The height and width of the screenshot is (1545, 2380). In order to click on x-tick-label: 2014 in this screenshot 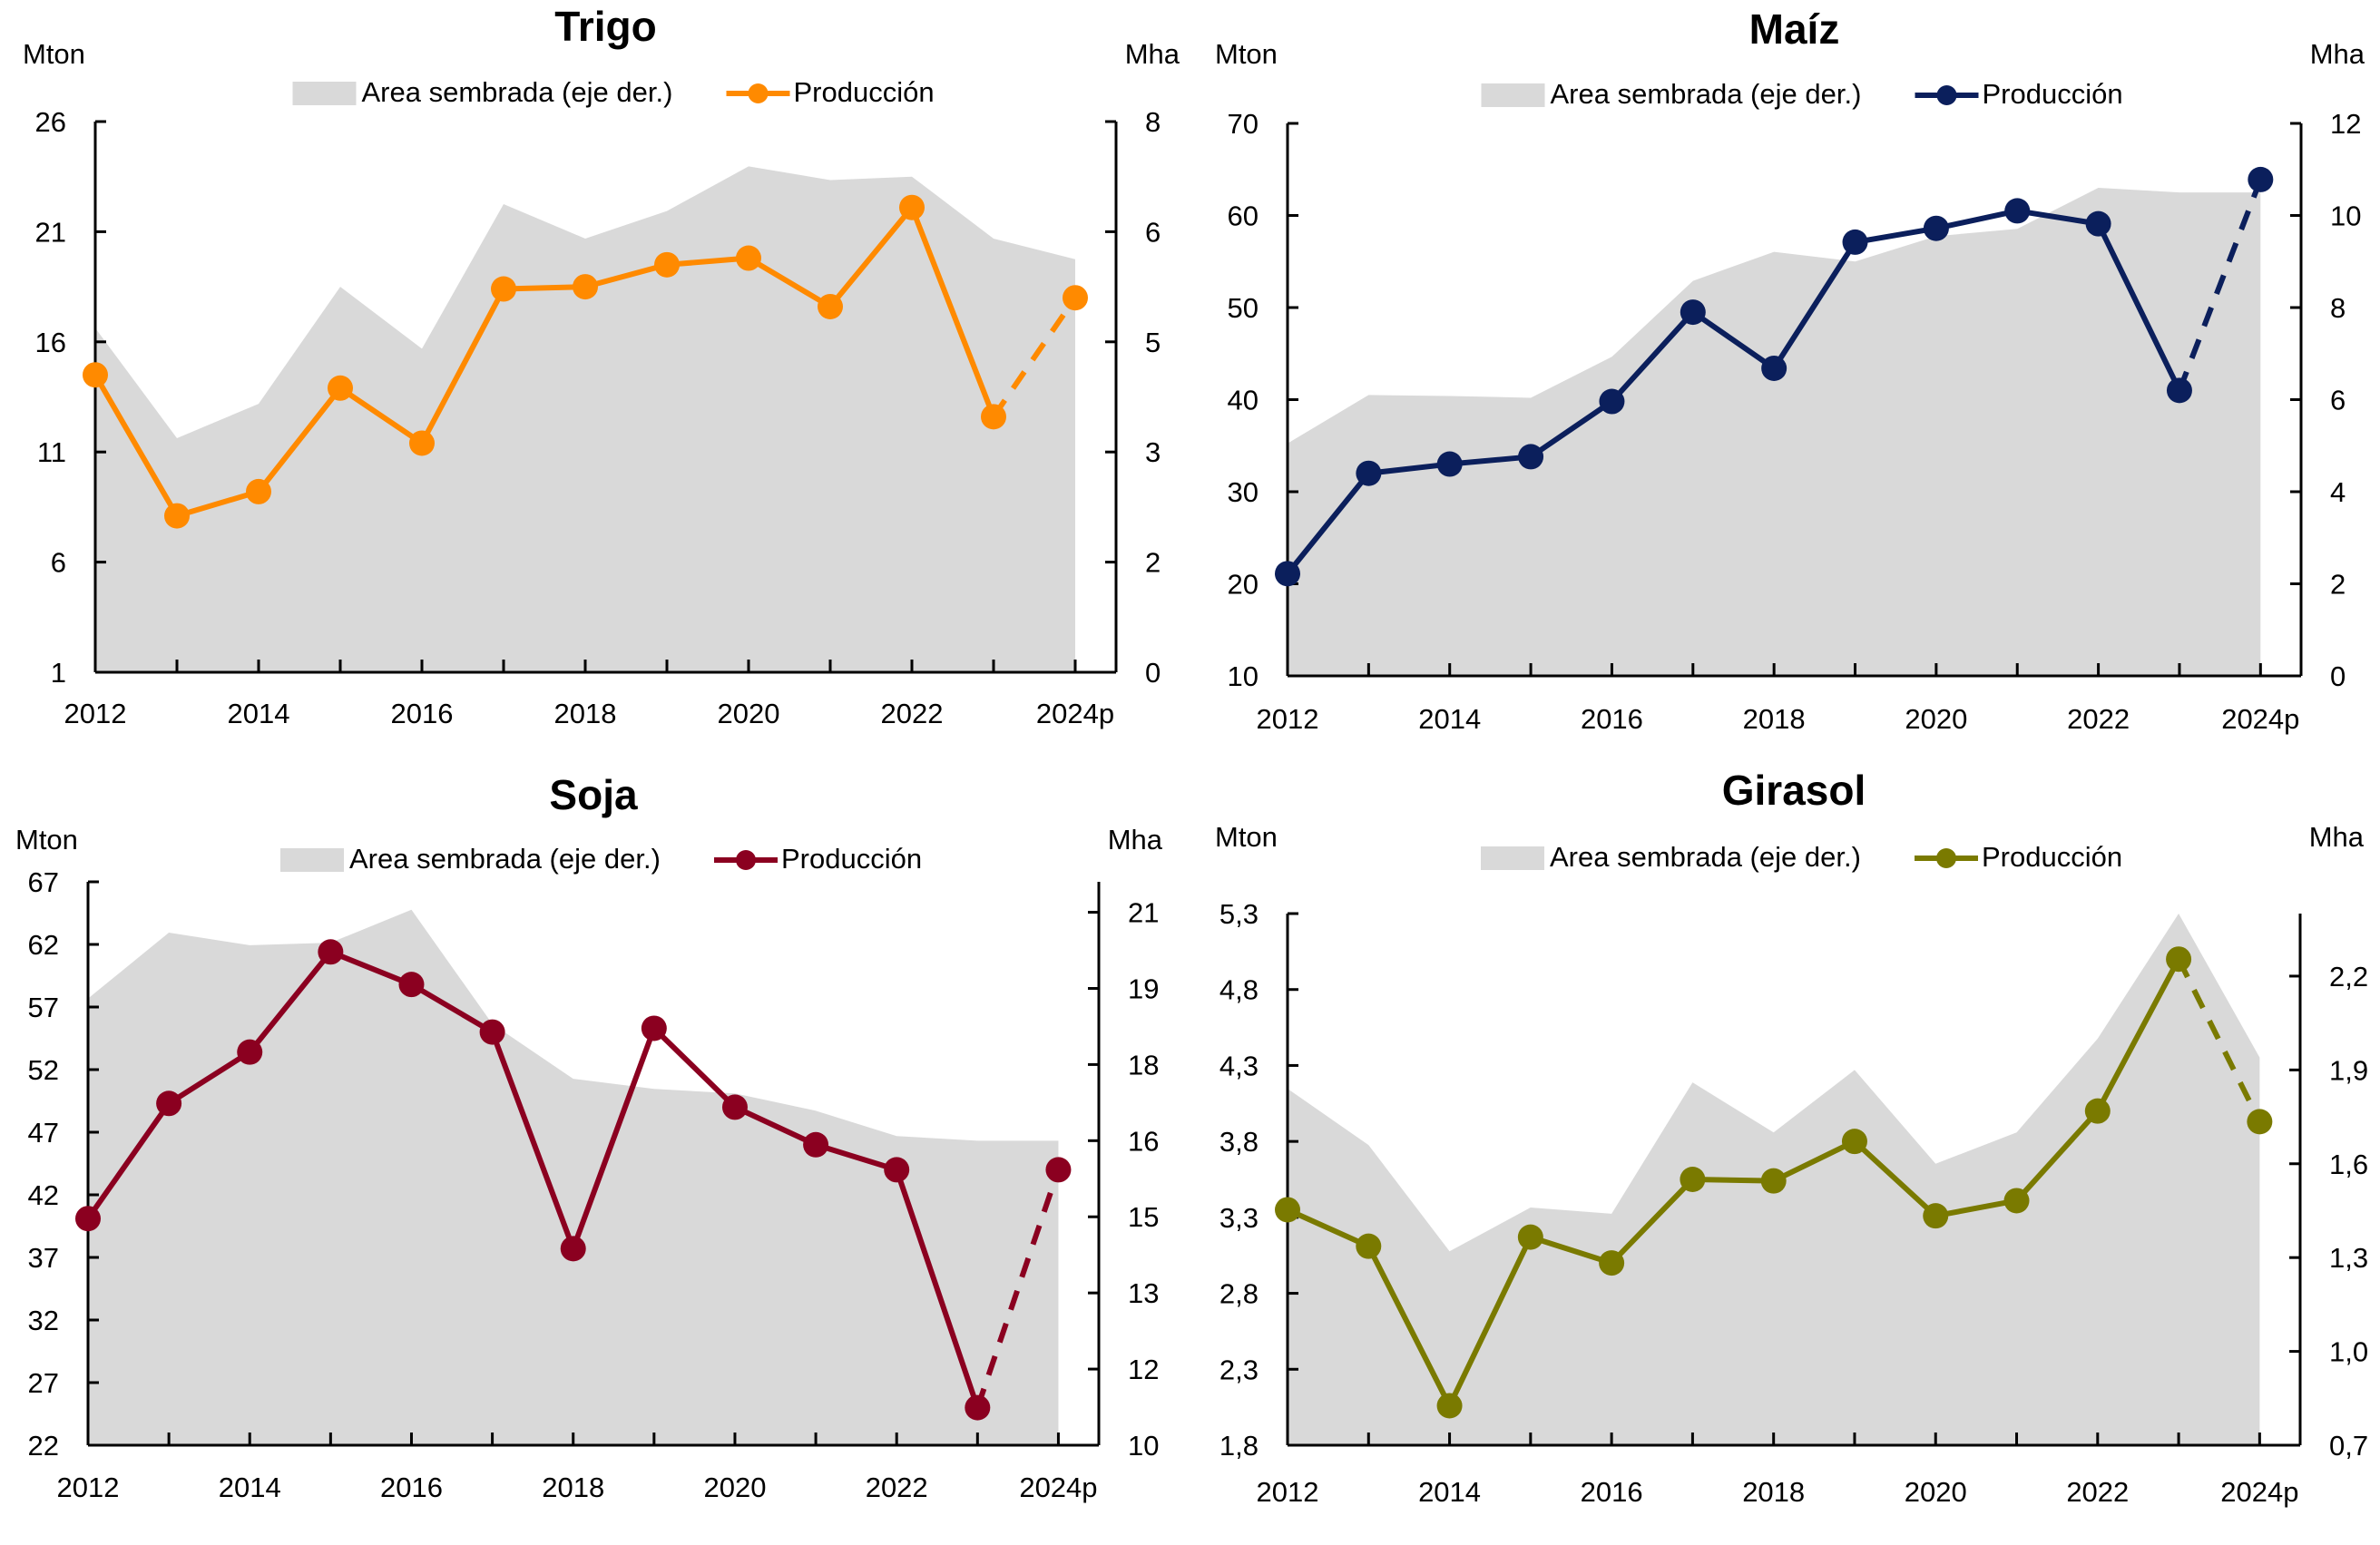, I will do `click(250, 1487)`.